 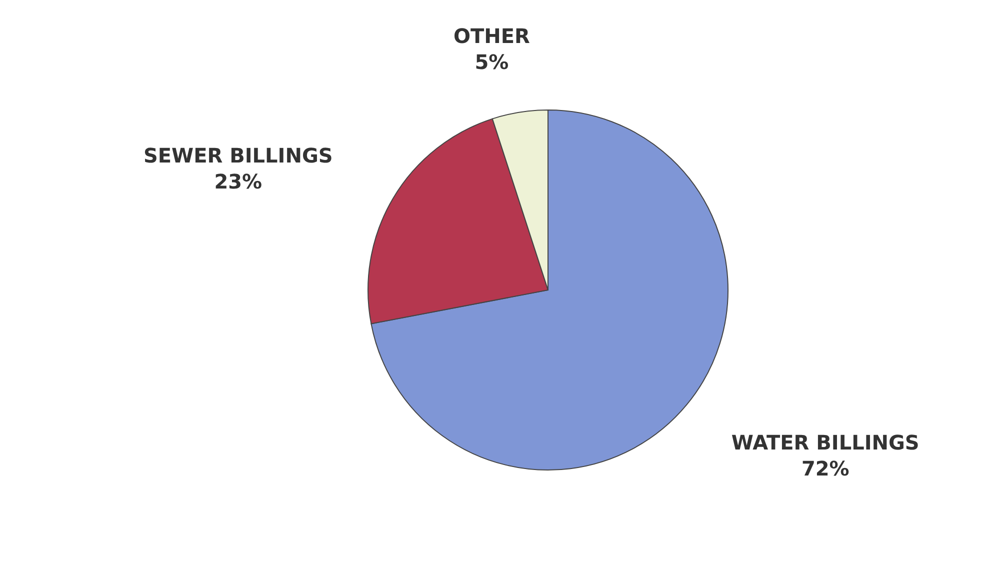 I want to click on slice-label: OTHER, so click(x=491, y=36).